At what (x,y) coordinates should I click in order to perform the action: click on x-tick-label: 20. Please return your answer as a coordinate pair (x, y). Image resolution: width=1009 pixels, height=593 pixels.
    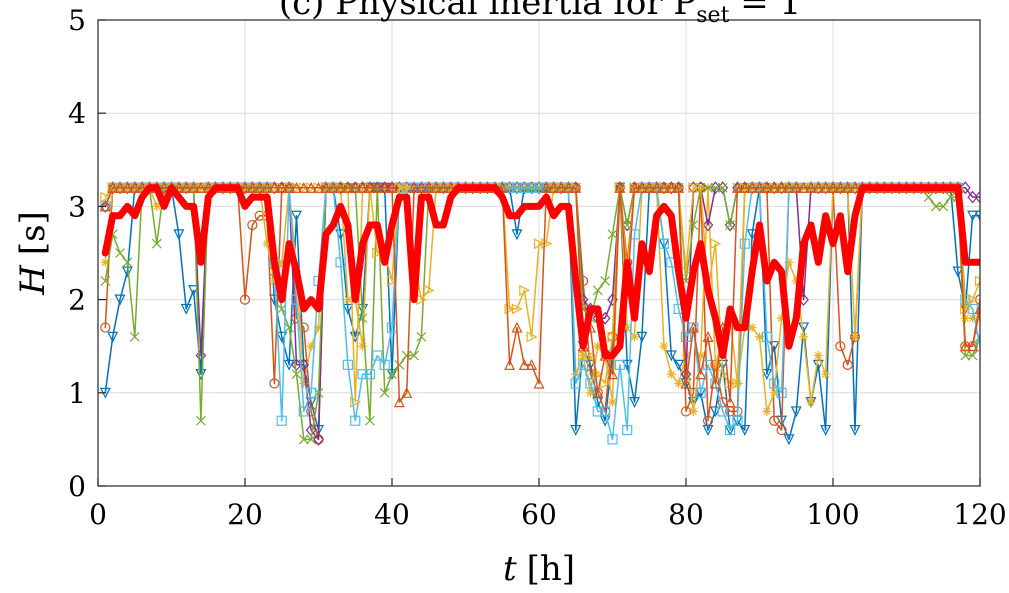
    Looking at the image, I should click on (245, 514).